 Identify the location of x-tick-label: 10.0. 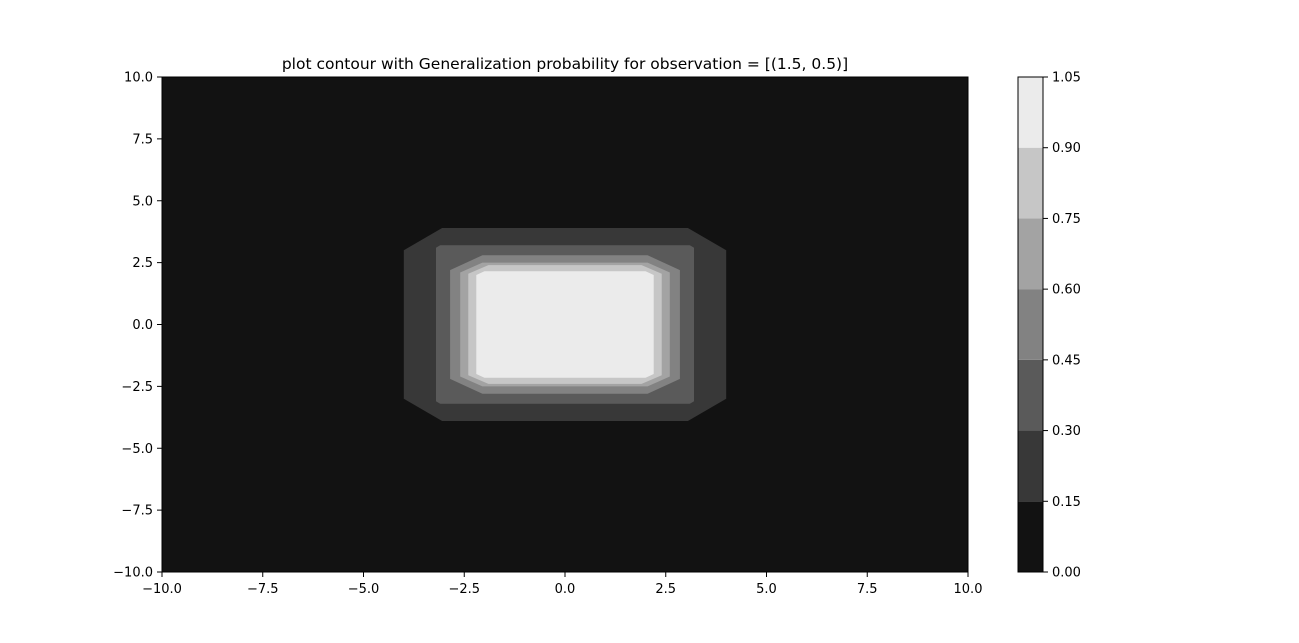
(968, 589).